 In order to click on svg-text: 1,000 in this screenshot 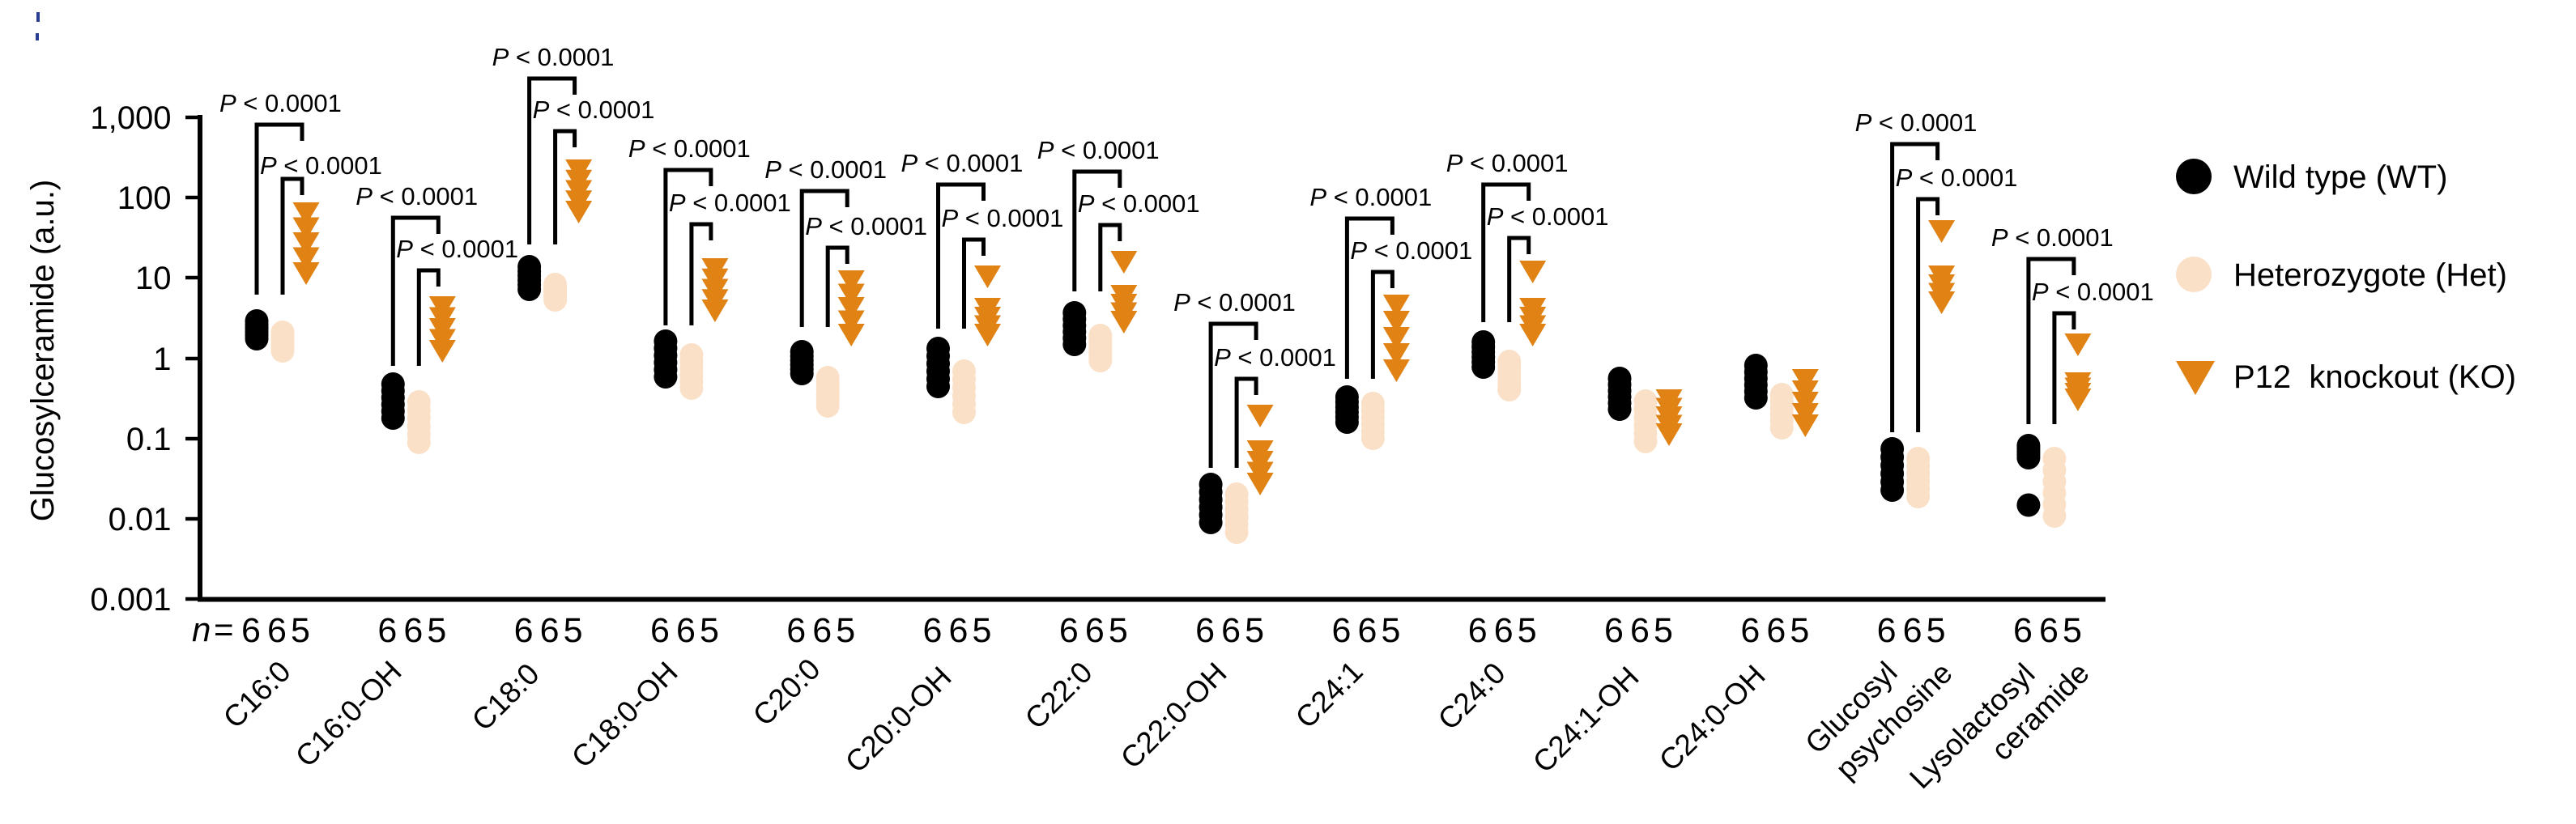, I will do `click(130, 118)`.